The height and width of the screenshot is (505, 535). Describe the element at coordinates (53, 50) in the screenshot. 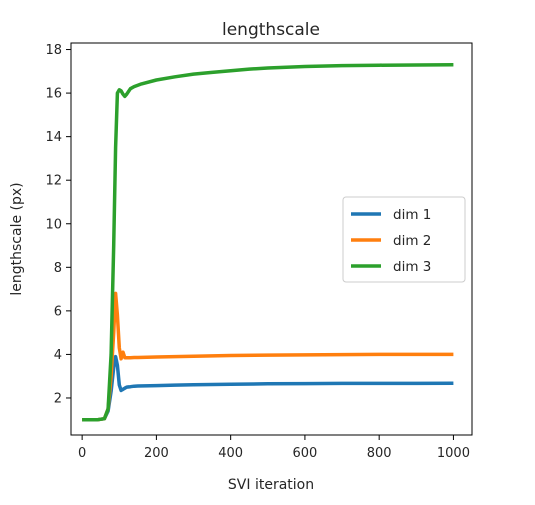

I see `y-tick-label: 18` at that location.